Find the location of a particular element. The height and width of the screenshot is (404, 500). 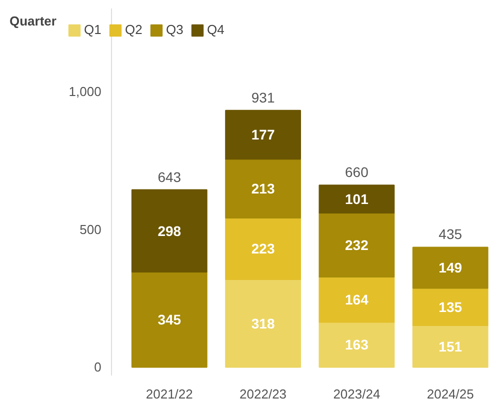

data-label: 298 is located at coordinates (170, 230).